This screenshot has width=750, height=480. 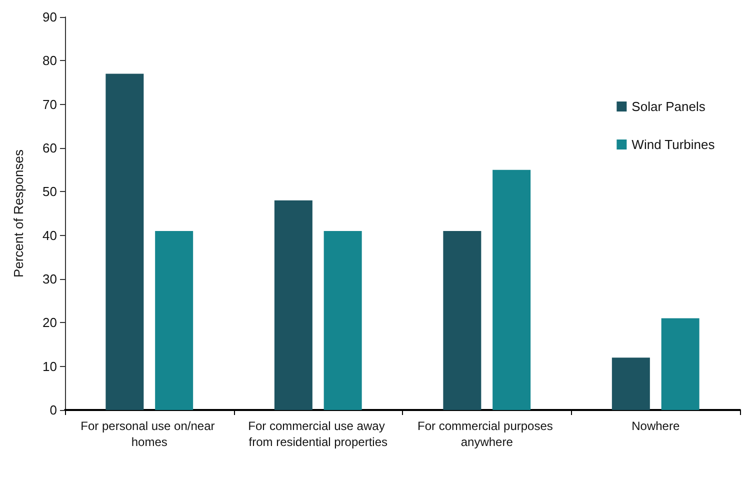 What do you see at coordinates (669, 106) in the screenshot?
I see `legend-label: Solar Panels` at bounding box center [669, 106].